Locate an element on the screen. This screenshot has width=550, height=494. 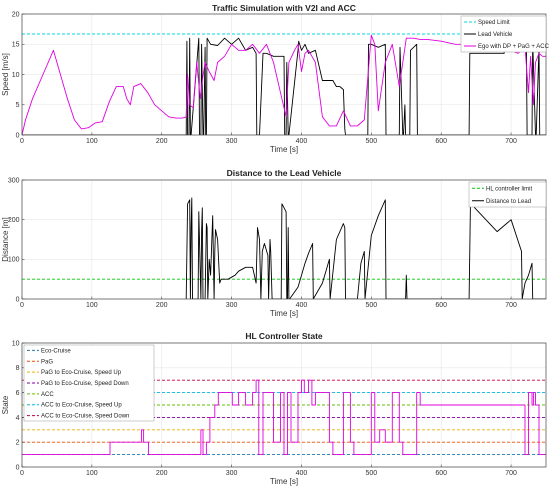
legend-entry: PaG to Eco-Cruise, Speed Down is located at coordinates (85, 384).